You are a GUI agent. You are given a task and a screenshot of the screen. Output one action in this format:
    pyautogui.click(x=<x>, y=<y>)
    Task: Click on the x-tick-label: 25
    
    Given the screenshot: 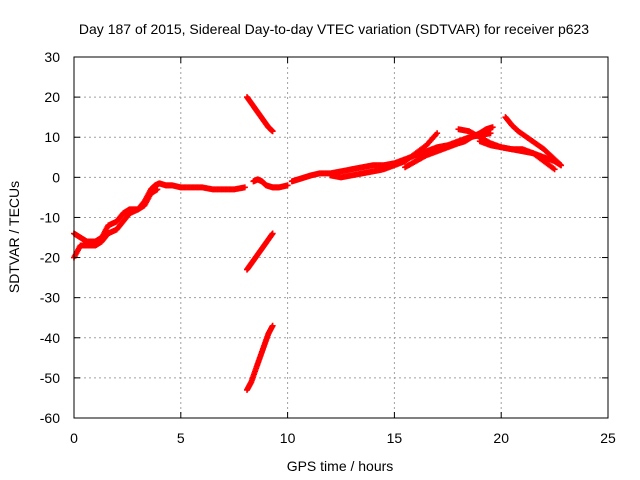 What is the action you would take?
    pyautogui.click(x=608, y=438)
    